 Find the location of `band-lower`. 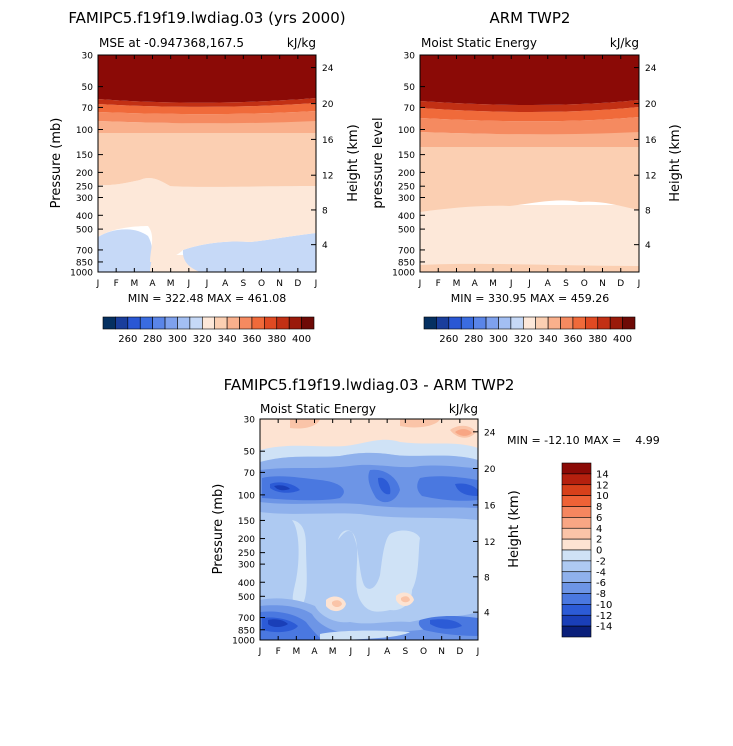

band-lower is located at coordinates (529, 238).